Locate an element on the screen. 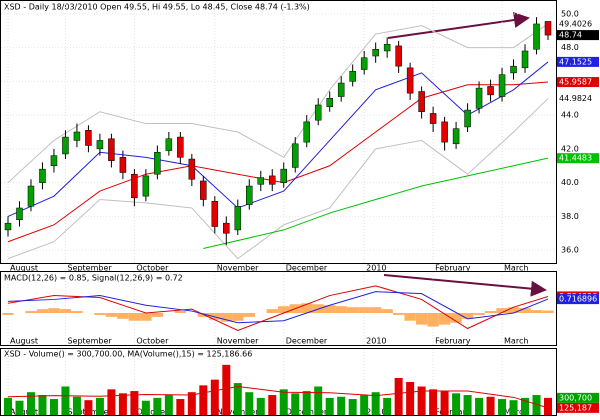  y-tick-label: 38.0 is located at coordinates (570, 216).